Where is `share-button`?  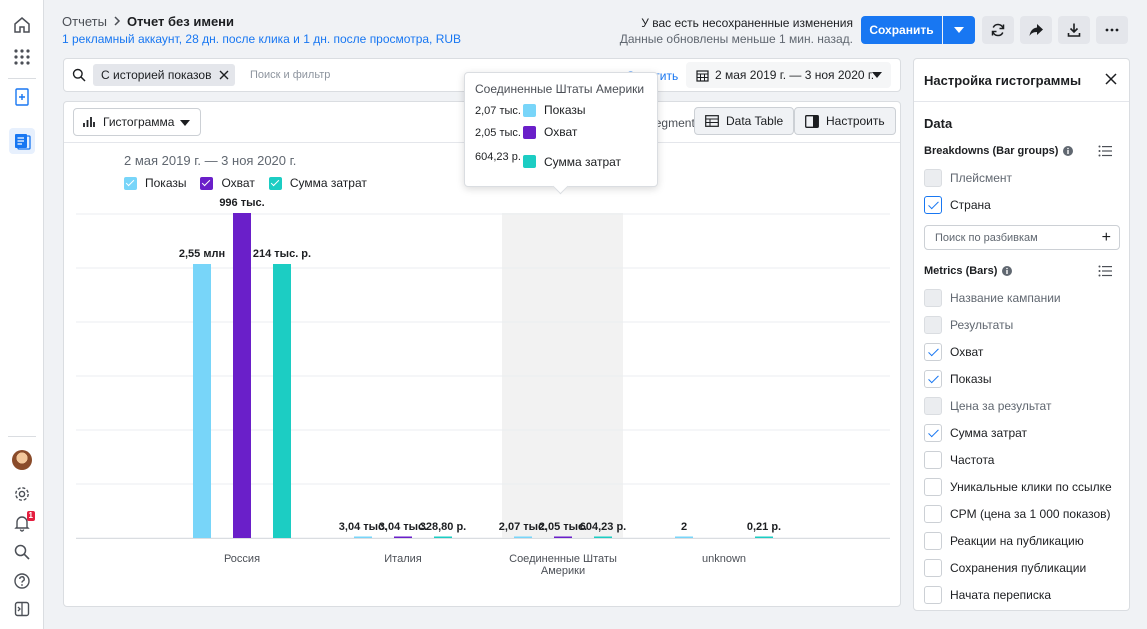 share-button is located at coordinates (1036, 30).